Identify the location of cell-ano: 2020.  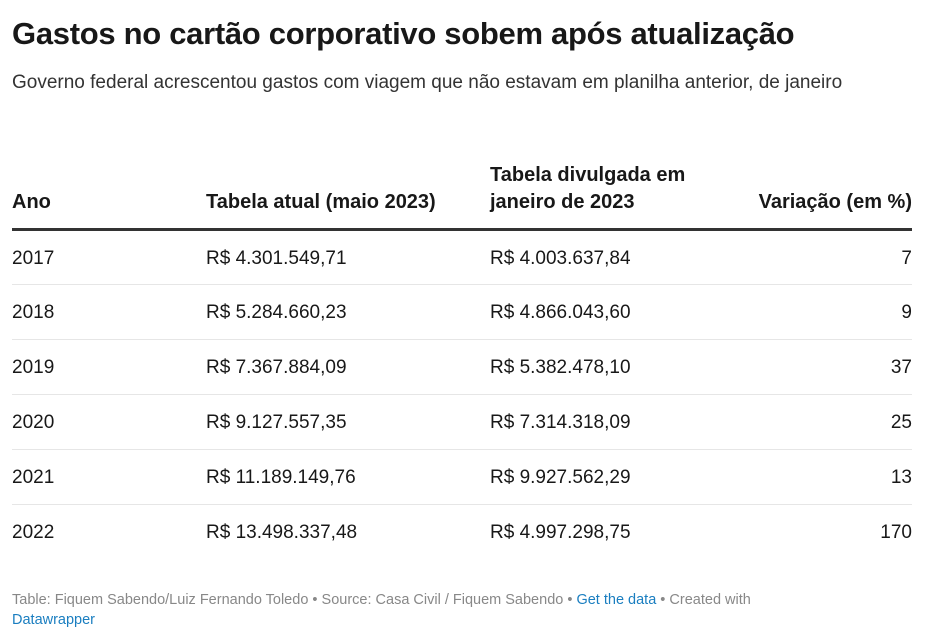
(109, 422).